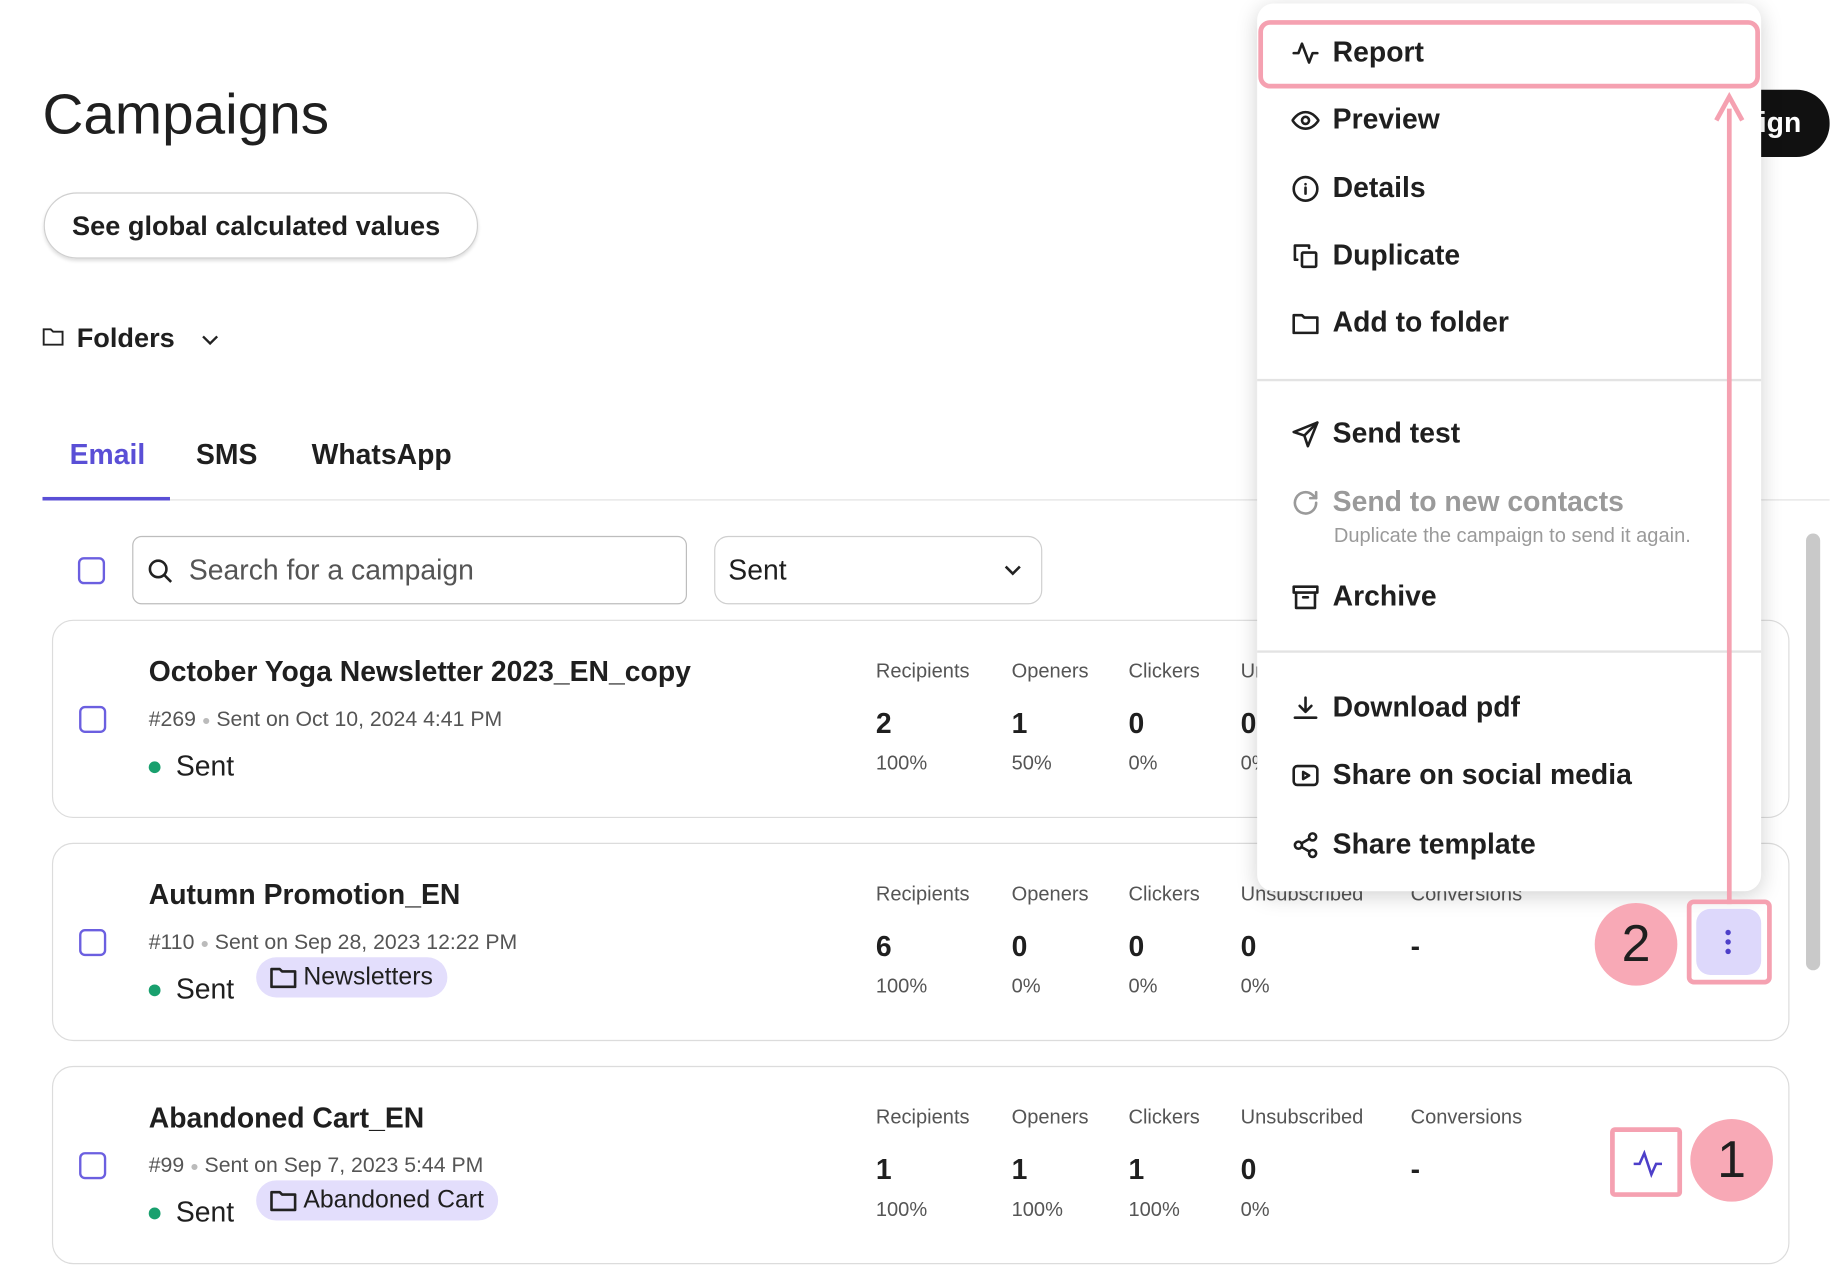 This screenshot has width=1832, height=1267. I want to click on arrow, so click(1729, 498).